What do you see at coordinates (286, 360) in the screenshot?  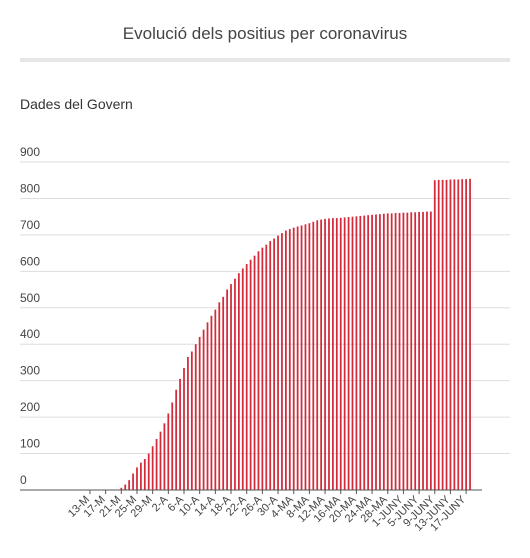 I see `bar-2-MA` at bounding box center [286, 360].